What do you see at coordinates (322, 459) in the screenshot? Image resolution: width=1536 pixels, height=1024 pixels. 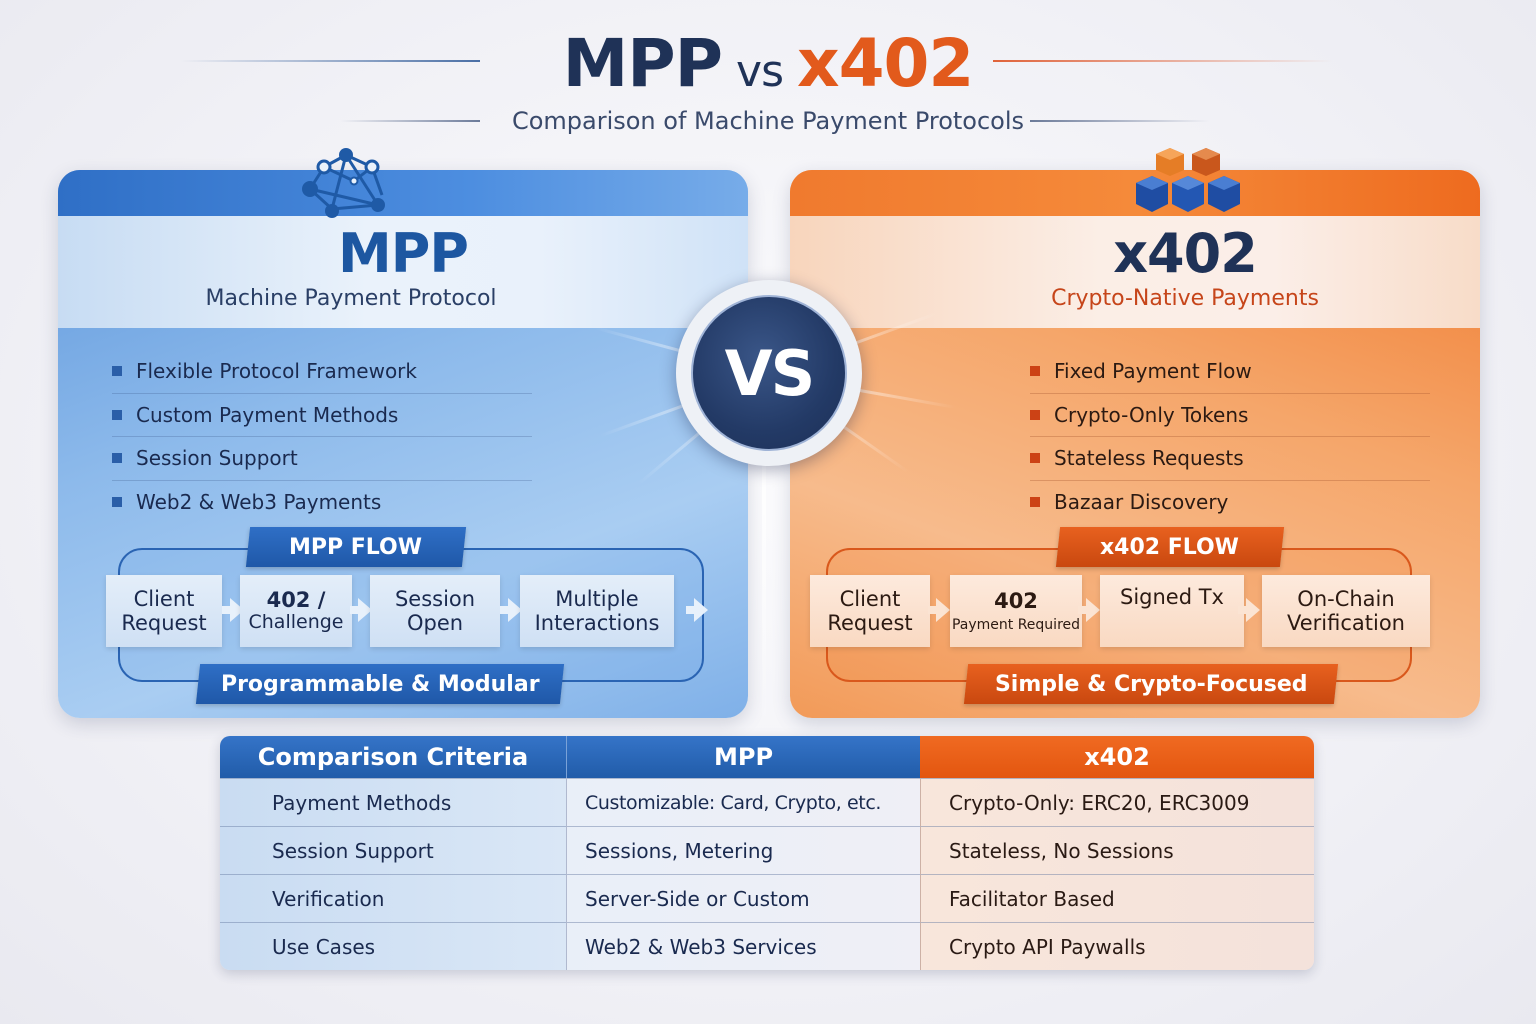 I see `mpp-feature-item: Session Support` at bounding box center [322, 459].